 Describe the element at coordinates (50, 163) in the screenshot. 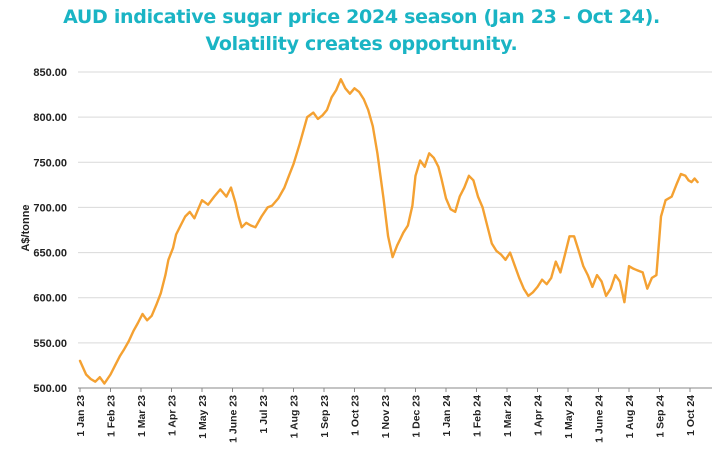

I see `y-tick-label: 750.00` at that location.